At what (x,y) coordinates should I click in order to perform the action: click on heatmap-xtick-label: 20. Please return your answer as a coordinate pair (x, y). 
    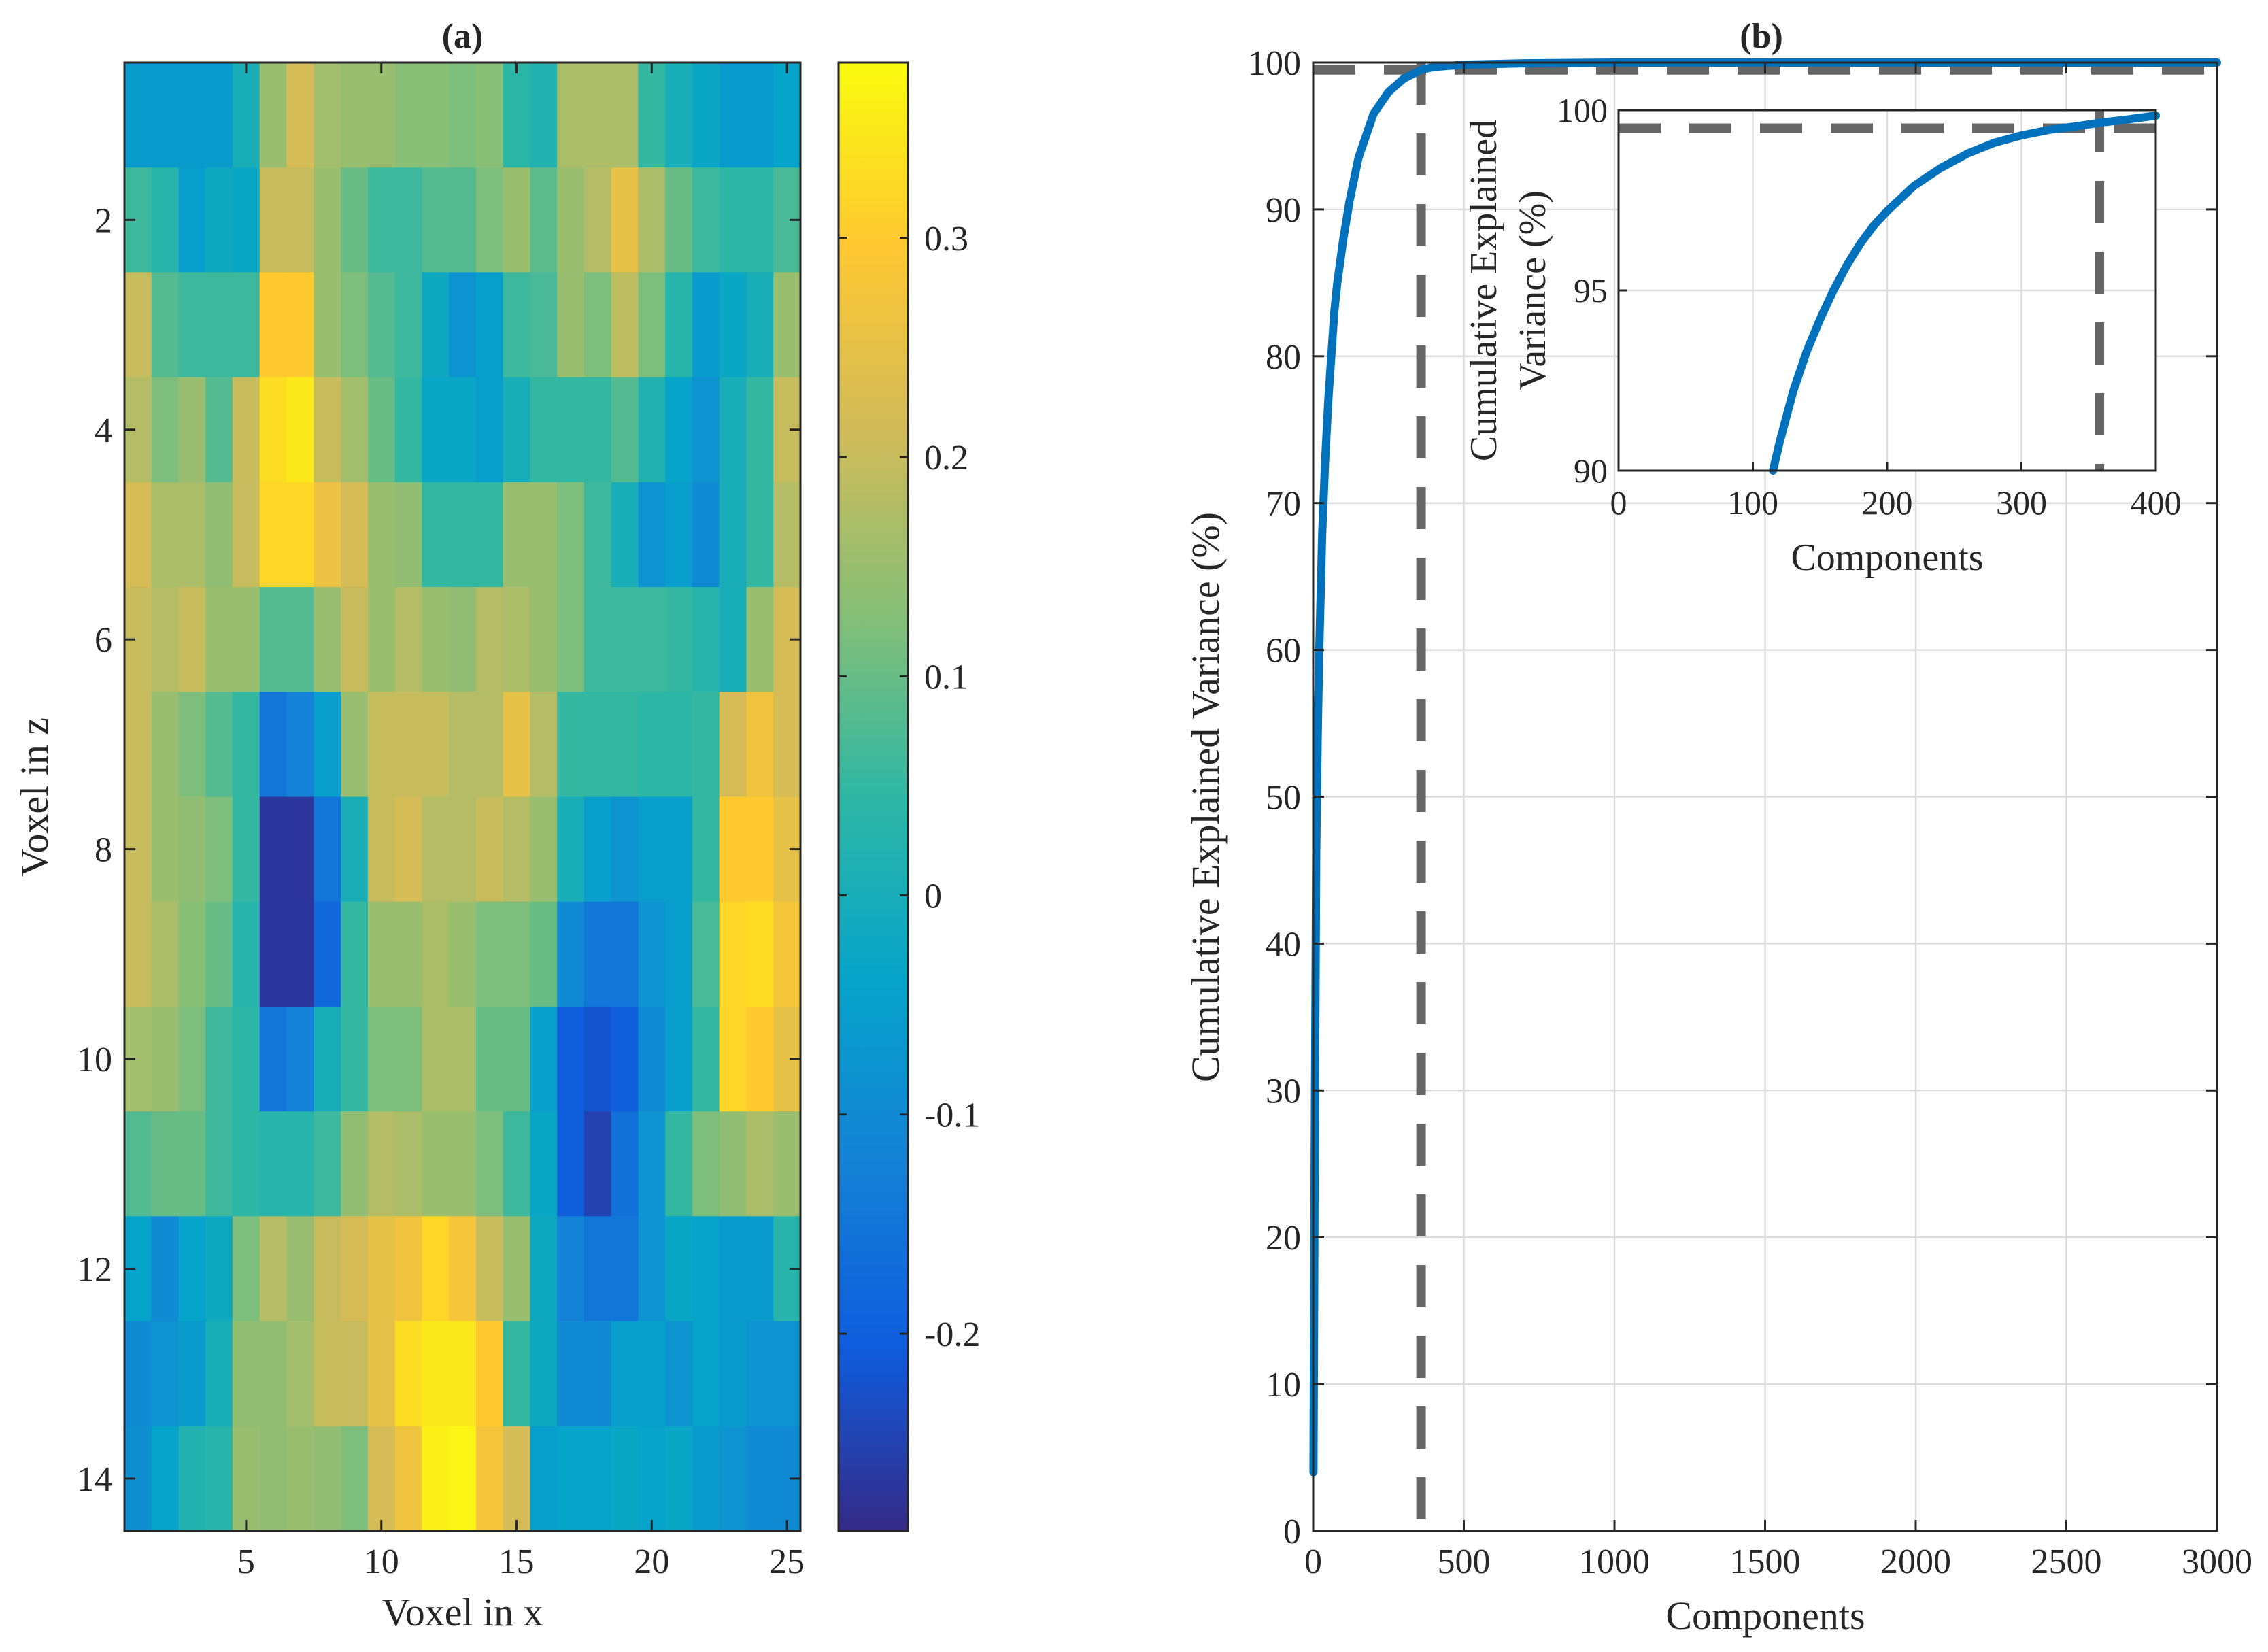
    Looking at the image, I should click on (651, 1562).